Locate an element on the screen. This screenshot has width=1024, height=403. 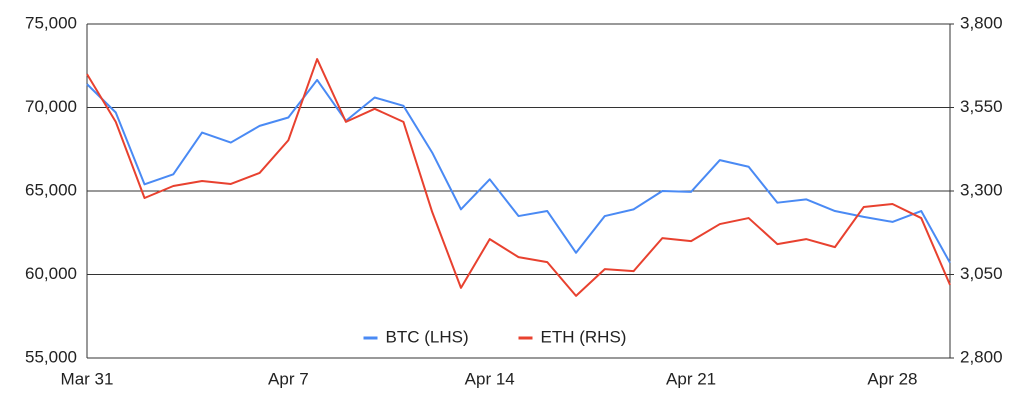
y2-tick-label: 2,800 is located at coordinates (981, 356).